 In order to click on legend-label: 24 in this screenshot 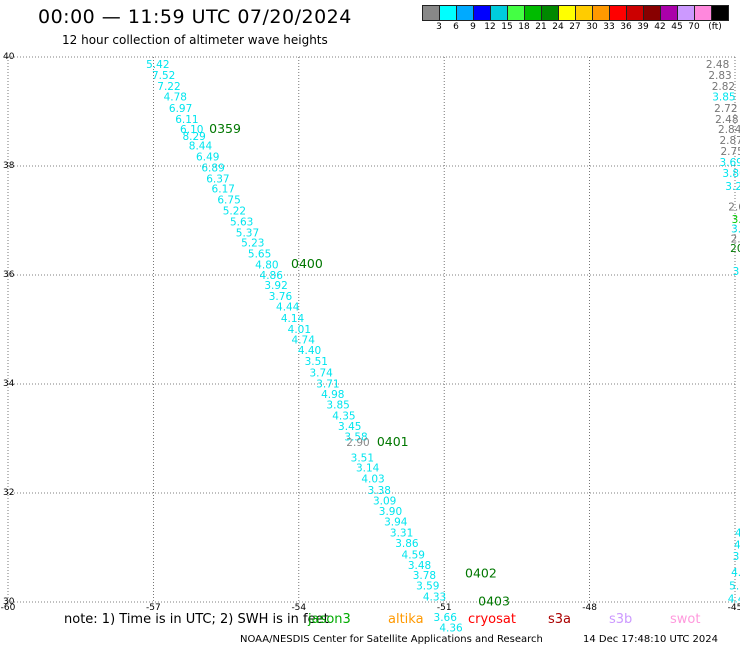, I will do `click(558, 27)`.